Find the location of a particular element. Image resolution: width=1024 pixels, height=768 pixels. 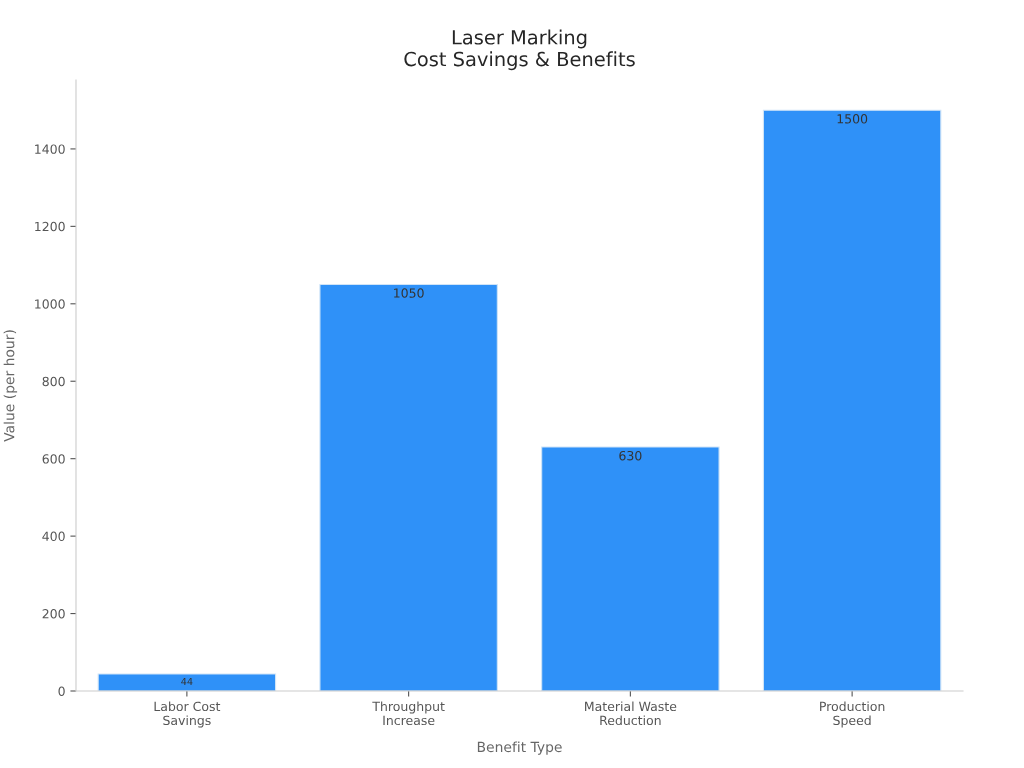

data-label: 630 is located at coordinates (630, 455).